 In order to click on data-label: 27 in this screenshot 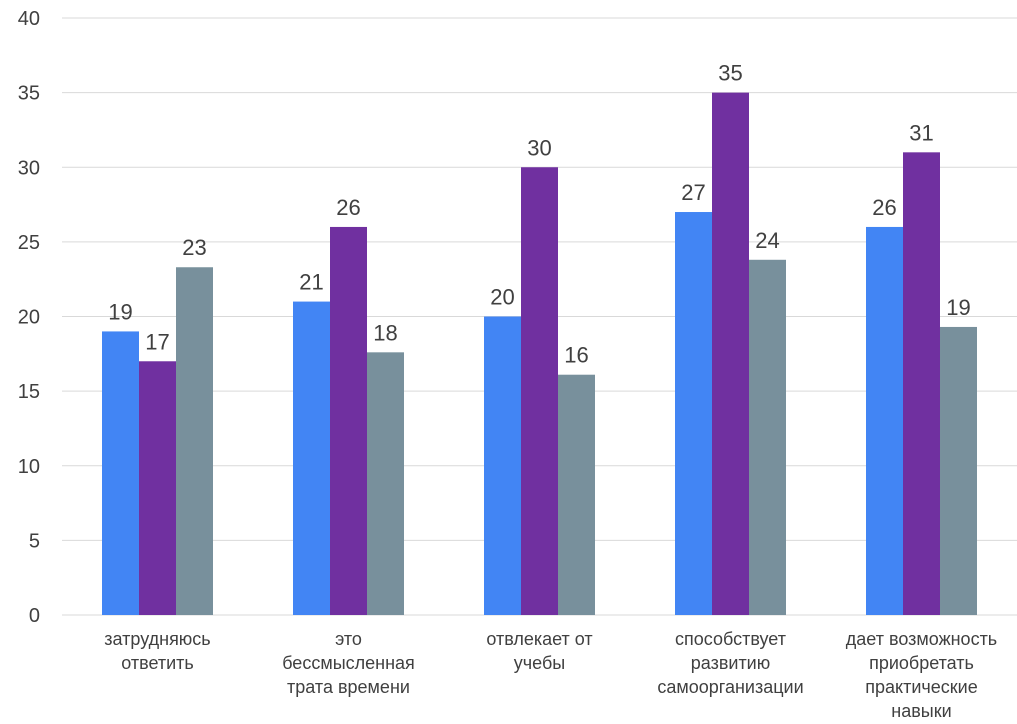, I will do `click(693, 192)`.